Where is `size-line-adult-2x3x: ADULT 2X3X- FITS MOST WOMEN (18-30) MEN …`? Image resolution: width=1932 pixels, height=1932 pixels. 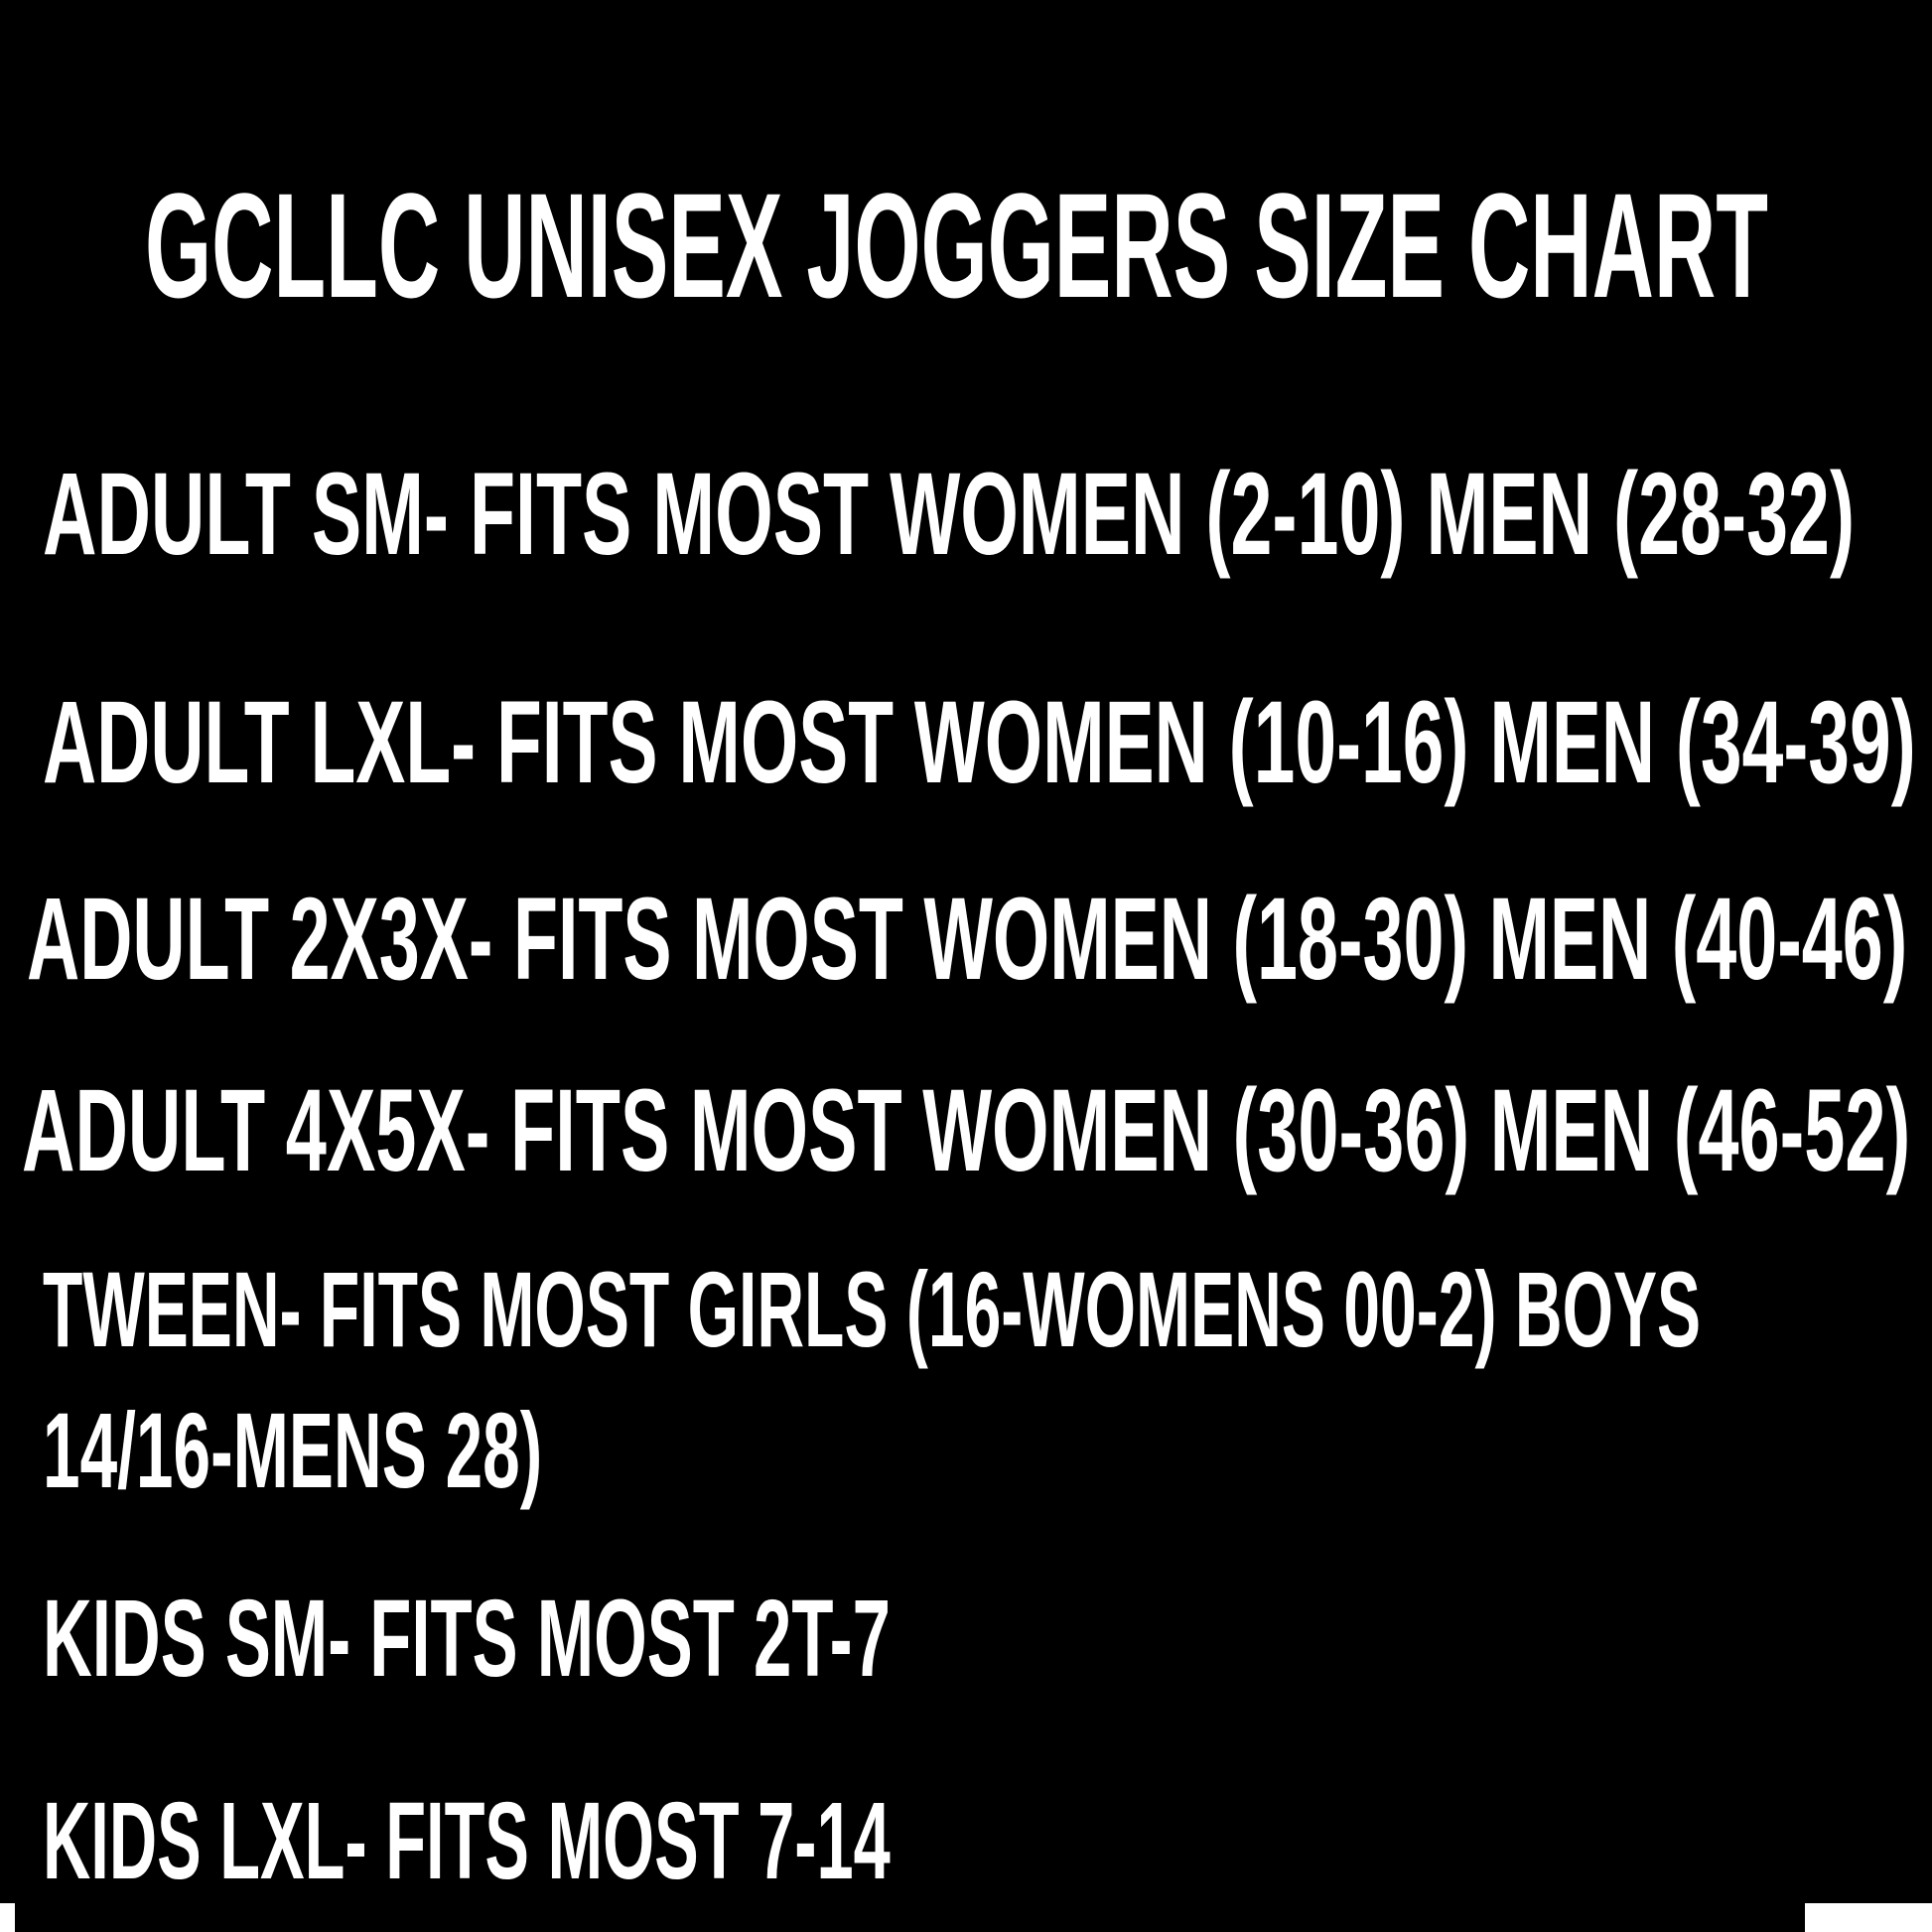 size-line-adult-2x3x: ADULT 2X3X- FITS MOST WOMEN (18-30) MEN … is located at coordinates (967, 939).